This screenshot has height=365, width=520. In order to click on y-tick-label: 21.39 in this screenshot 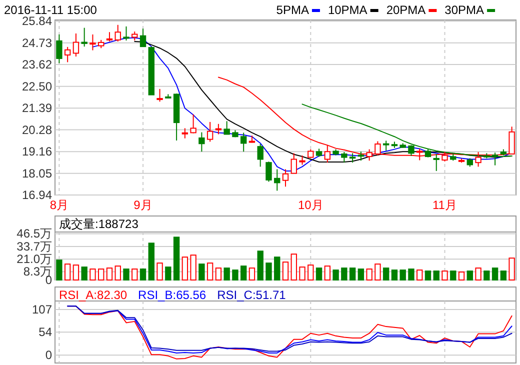, I will do `click(37, 108)`.